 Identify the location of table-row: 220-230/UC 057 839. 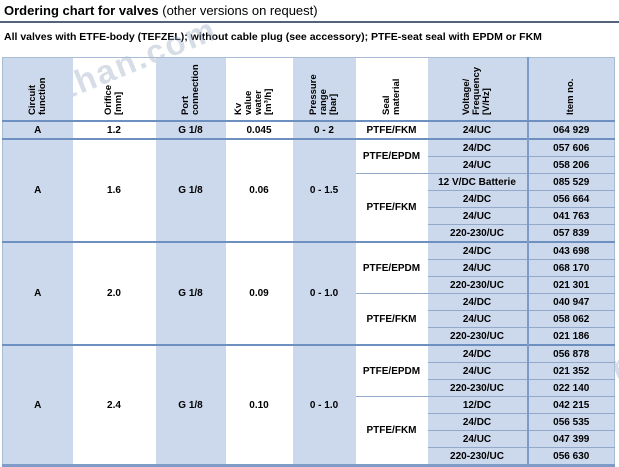
(309, 233).